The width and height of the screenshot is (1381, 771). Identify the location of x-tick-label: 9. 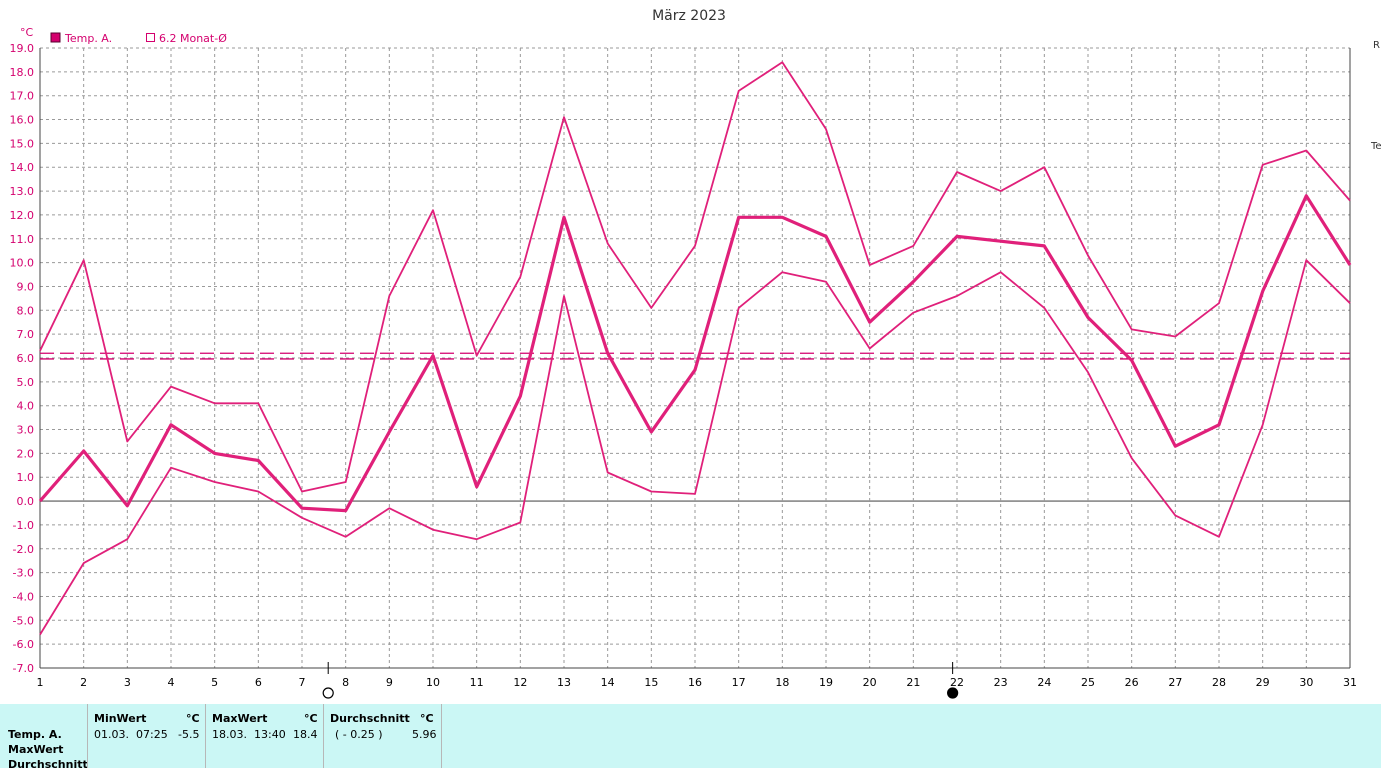
(389, 682).